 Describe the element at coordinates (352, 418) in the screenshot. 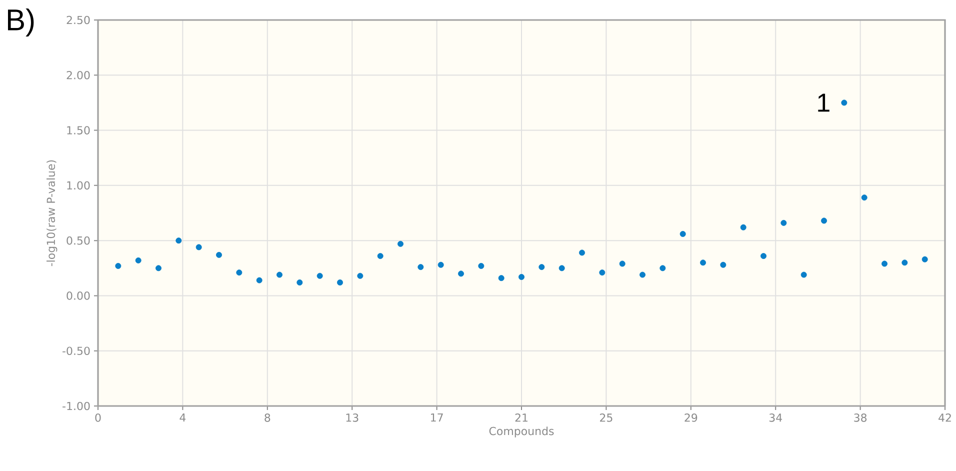

I see `x-tick-label: 13` at that location.